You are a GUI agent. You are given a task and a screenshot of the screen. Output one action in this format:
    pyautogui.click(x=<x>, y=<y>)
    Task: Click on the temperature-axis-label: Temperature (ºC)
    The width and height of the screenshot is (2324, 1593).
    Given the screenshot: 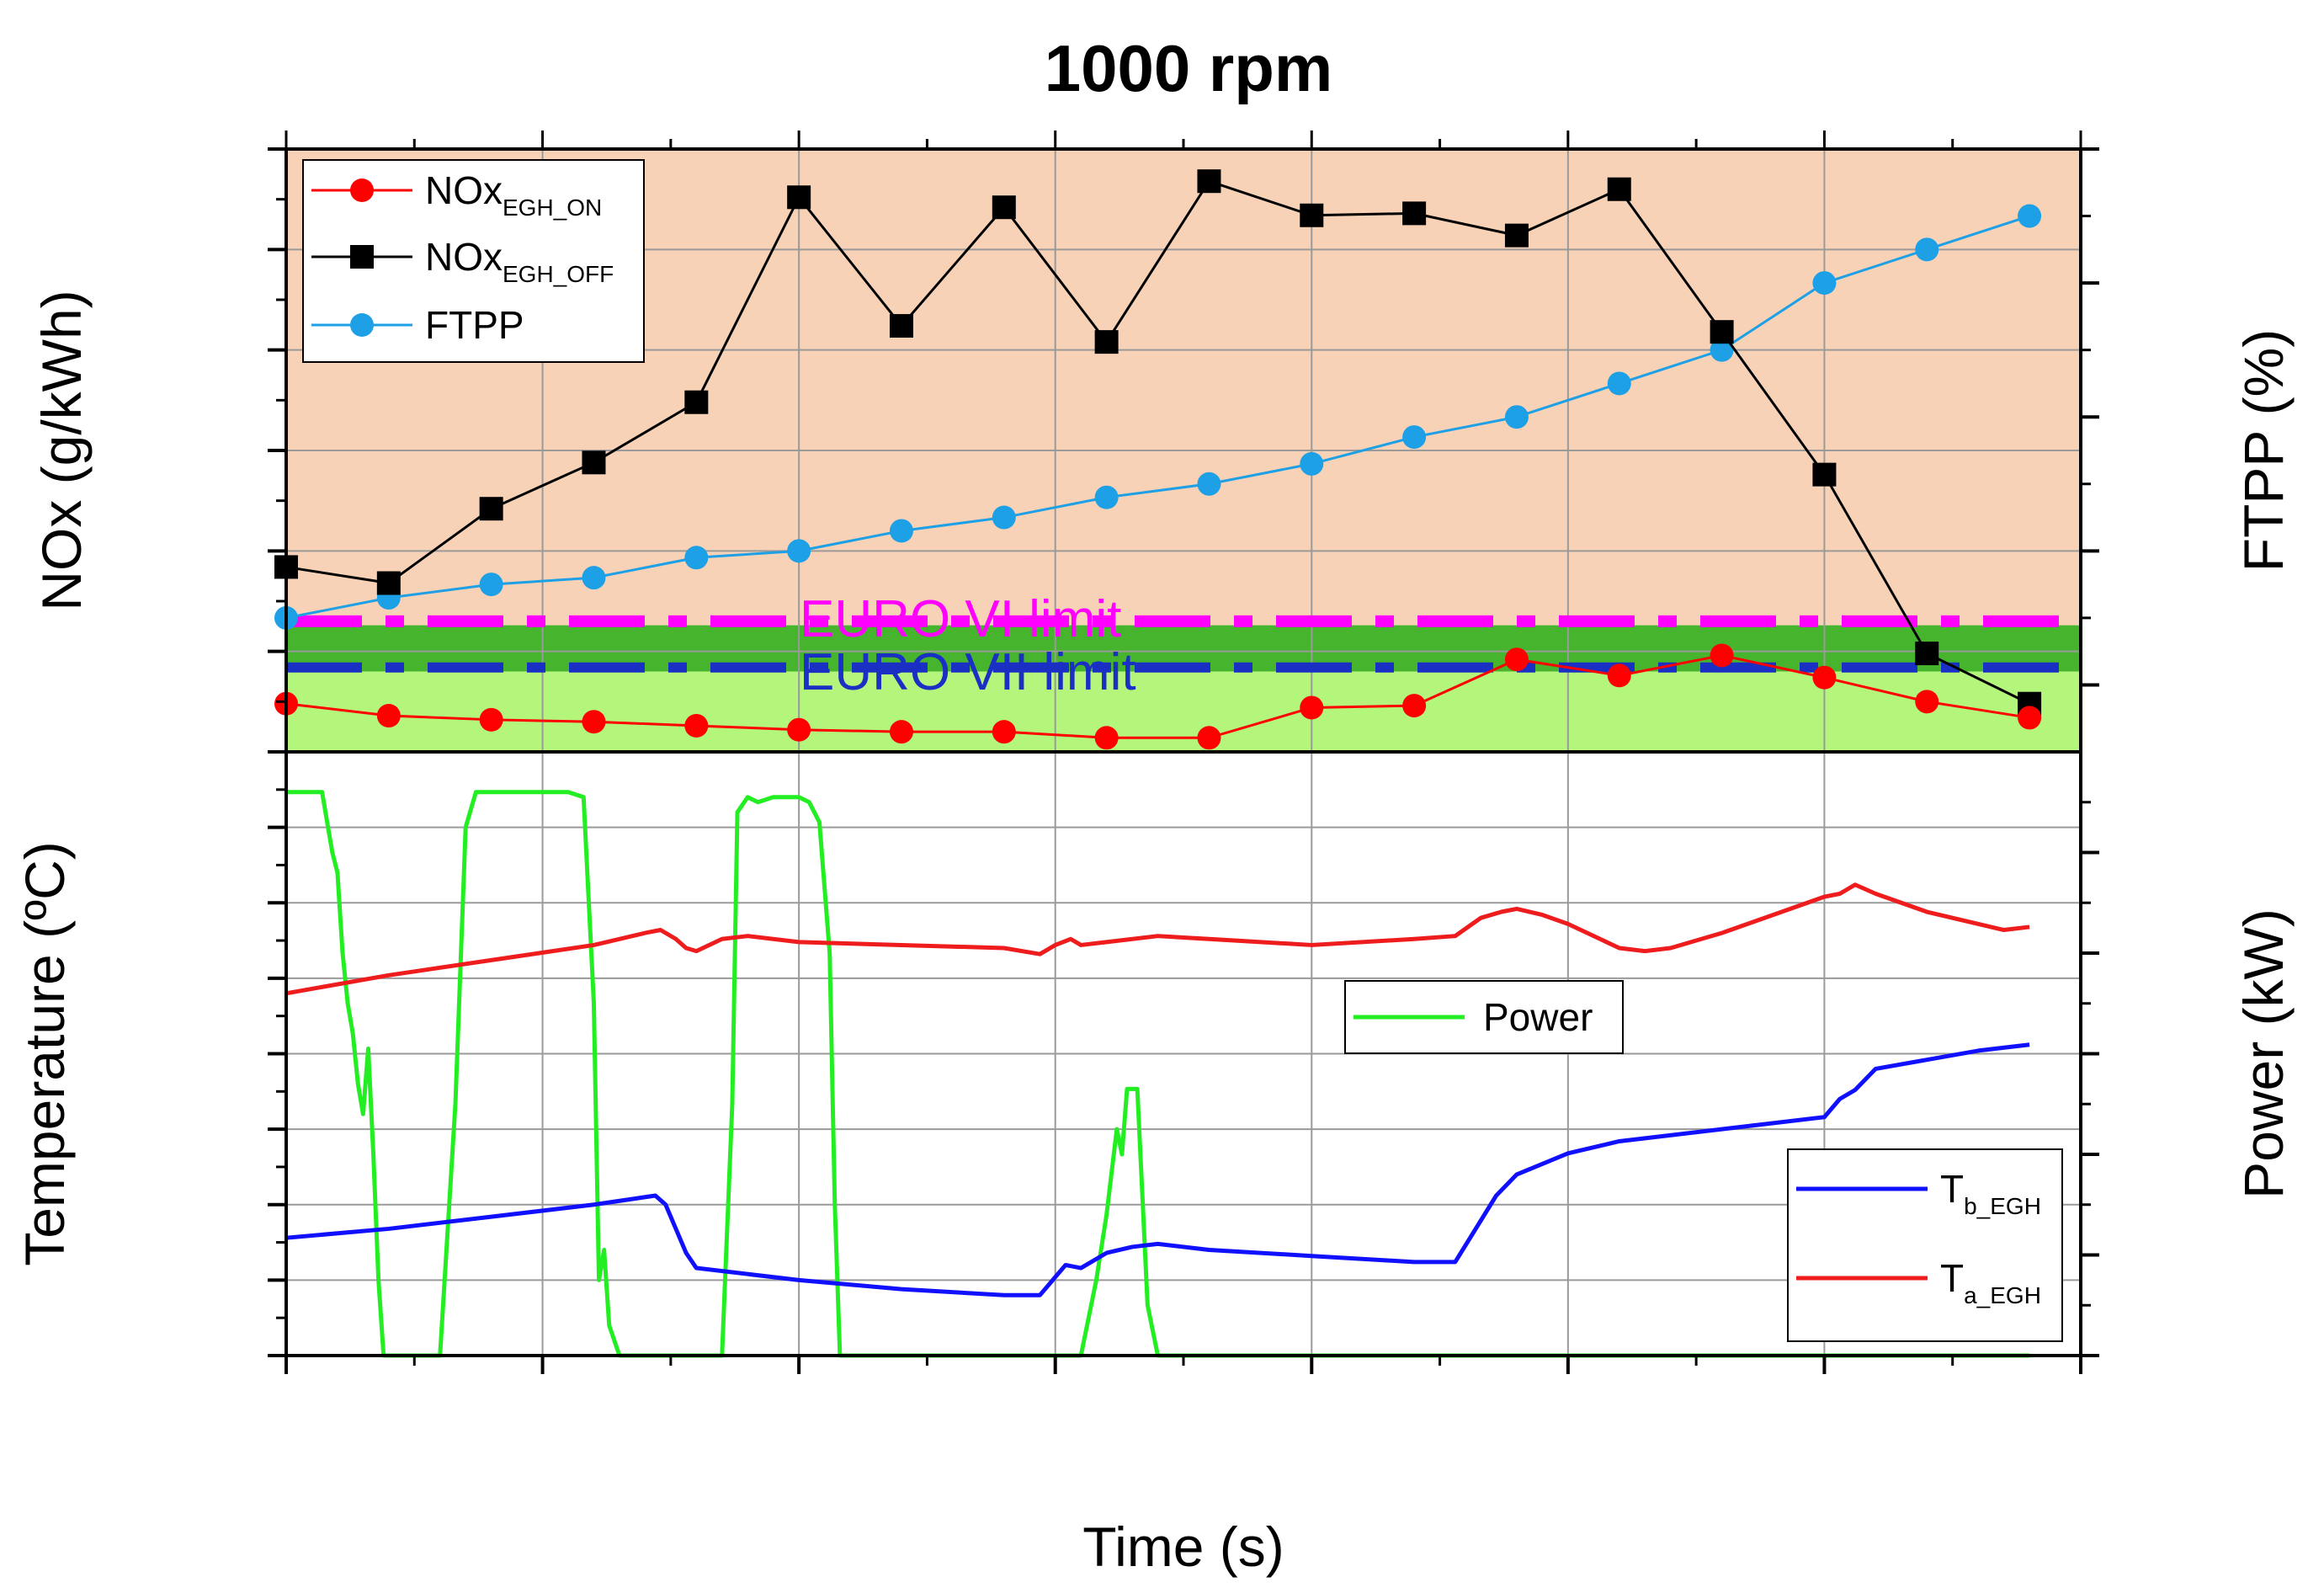 What is the action you would take?
    pyautogui.click(x=44, y=1053)
    